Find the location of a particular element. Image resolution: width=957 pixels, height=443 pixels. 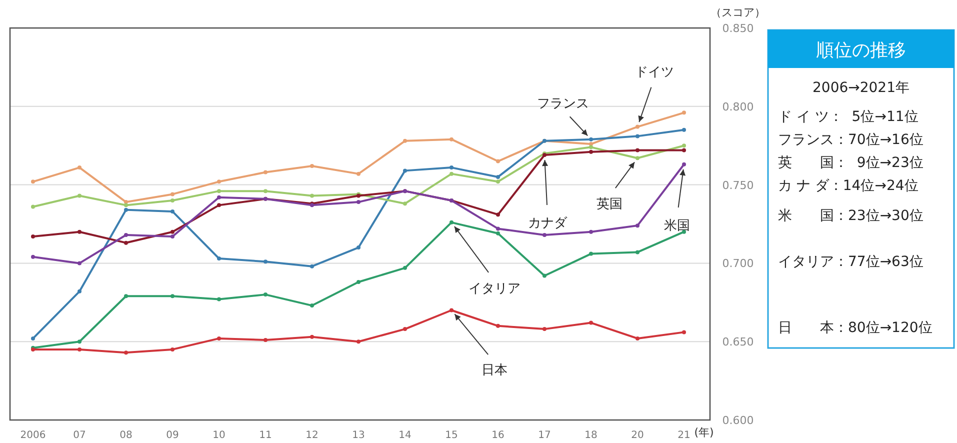

series-label: カナダ is located at coordinates (548, 224).